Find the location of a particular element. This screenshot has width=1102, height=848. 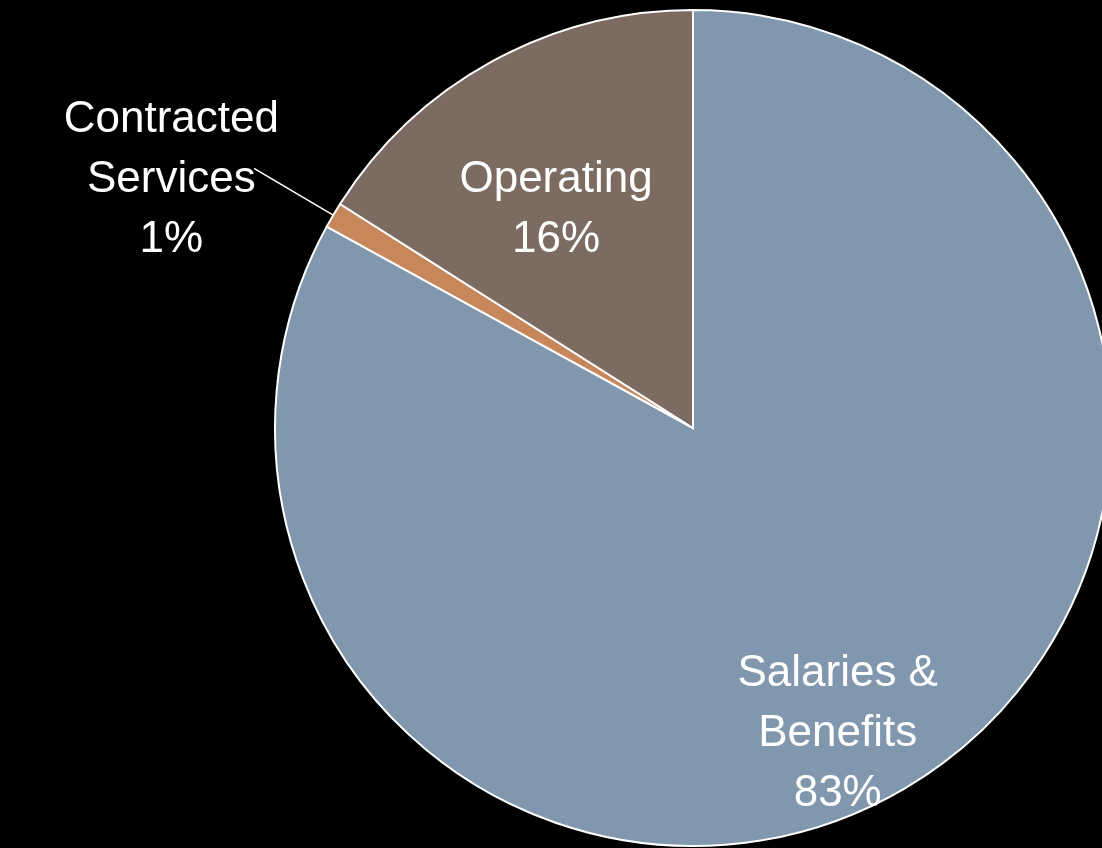

slice-label: Salaries & Benefits is located at coordinates (837, 700).